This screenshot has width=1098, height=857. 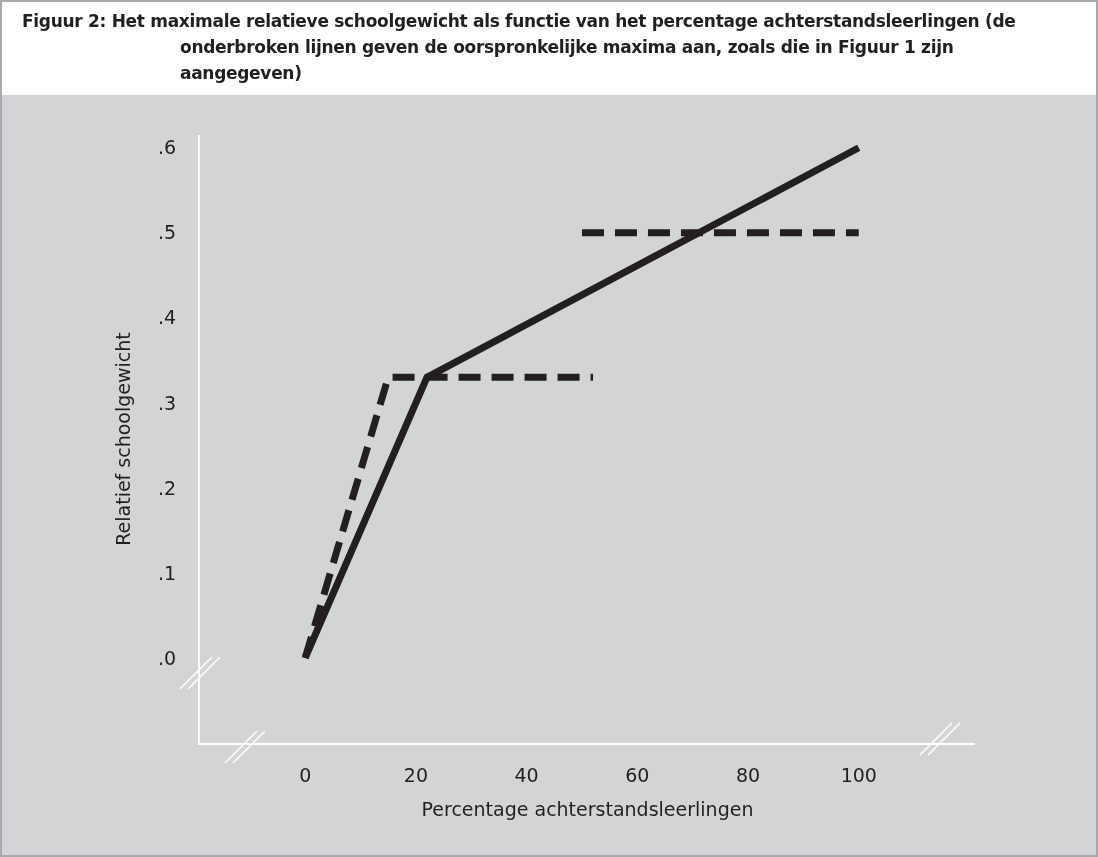 I want to click on y-tick-label: .1, so click(x=167, y=572).